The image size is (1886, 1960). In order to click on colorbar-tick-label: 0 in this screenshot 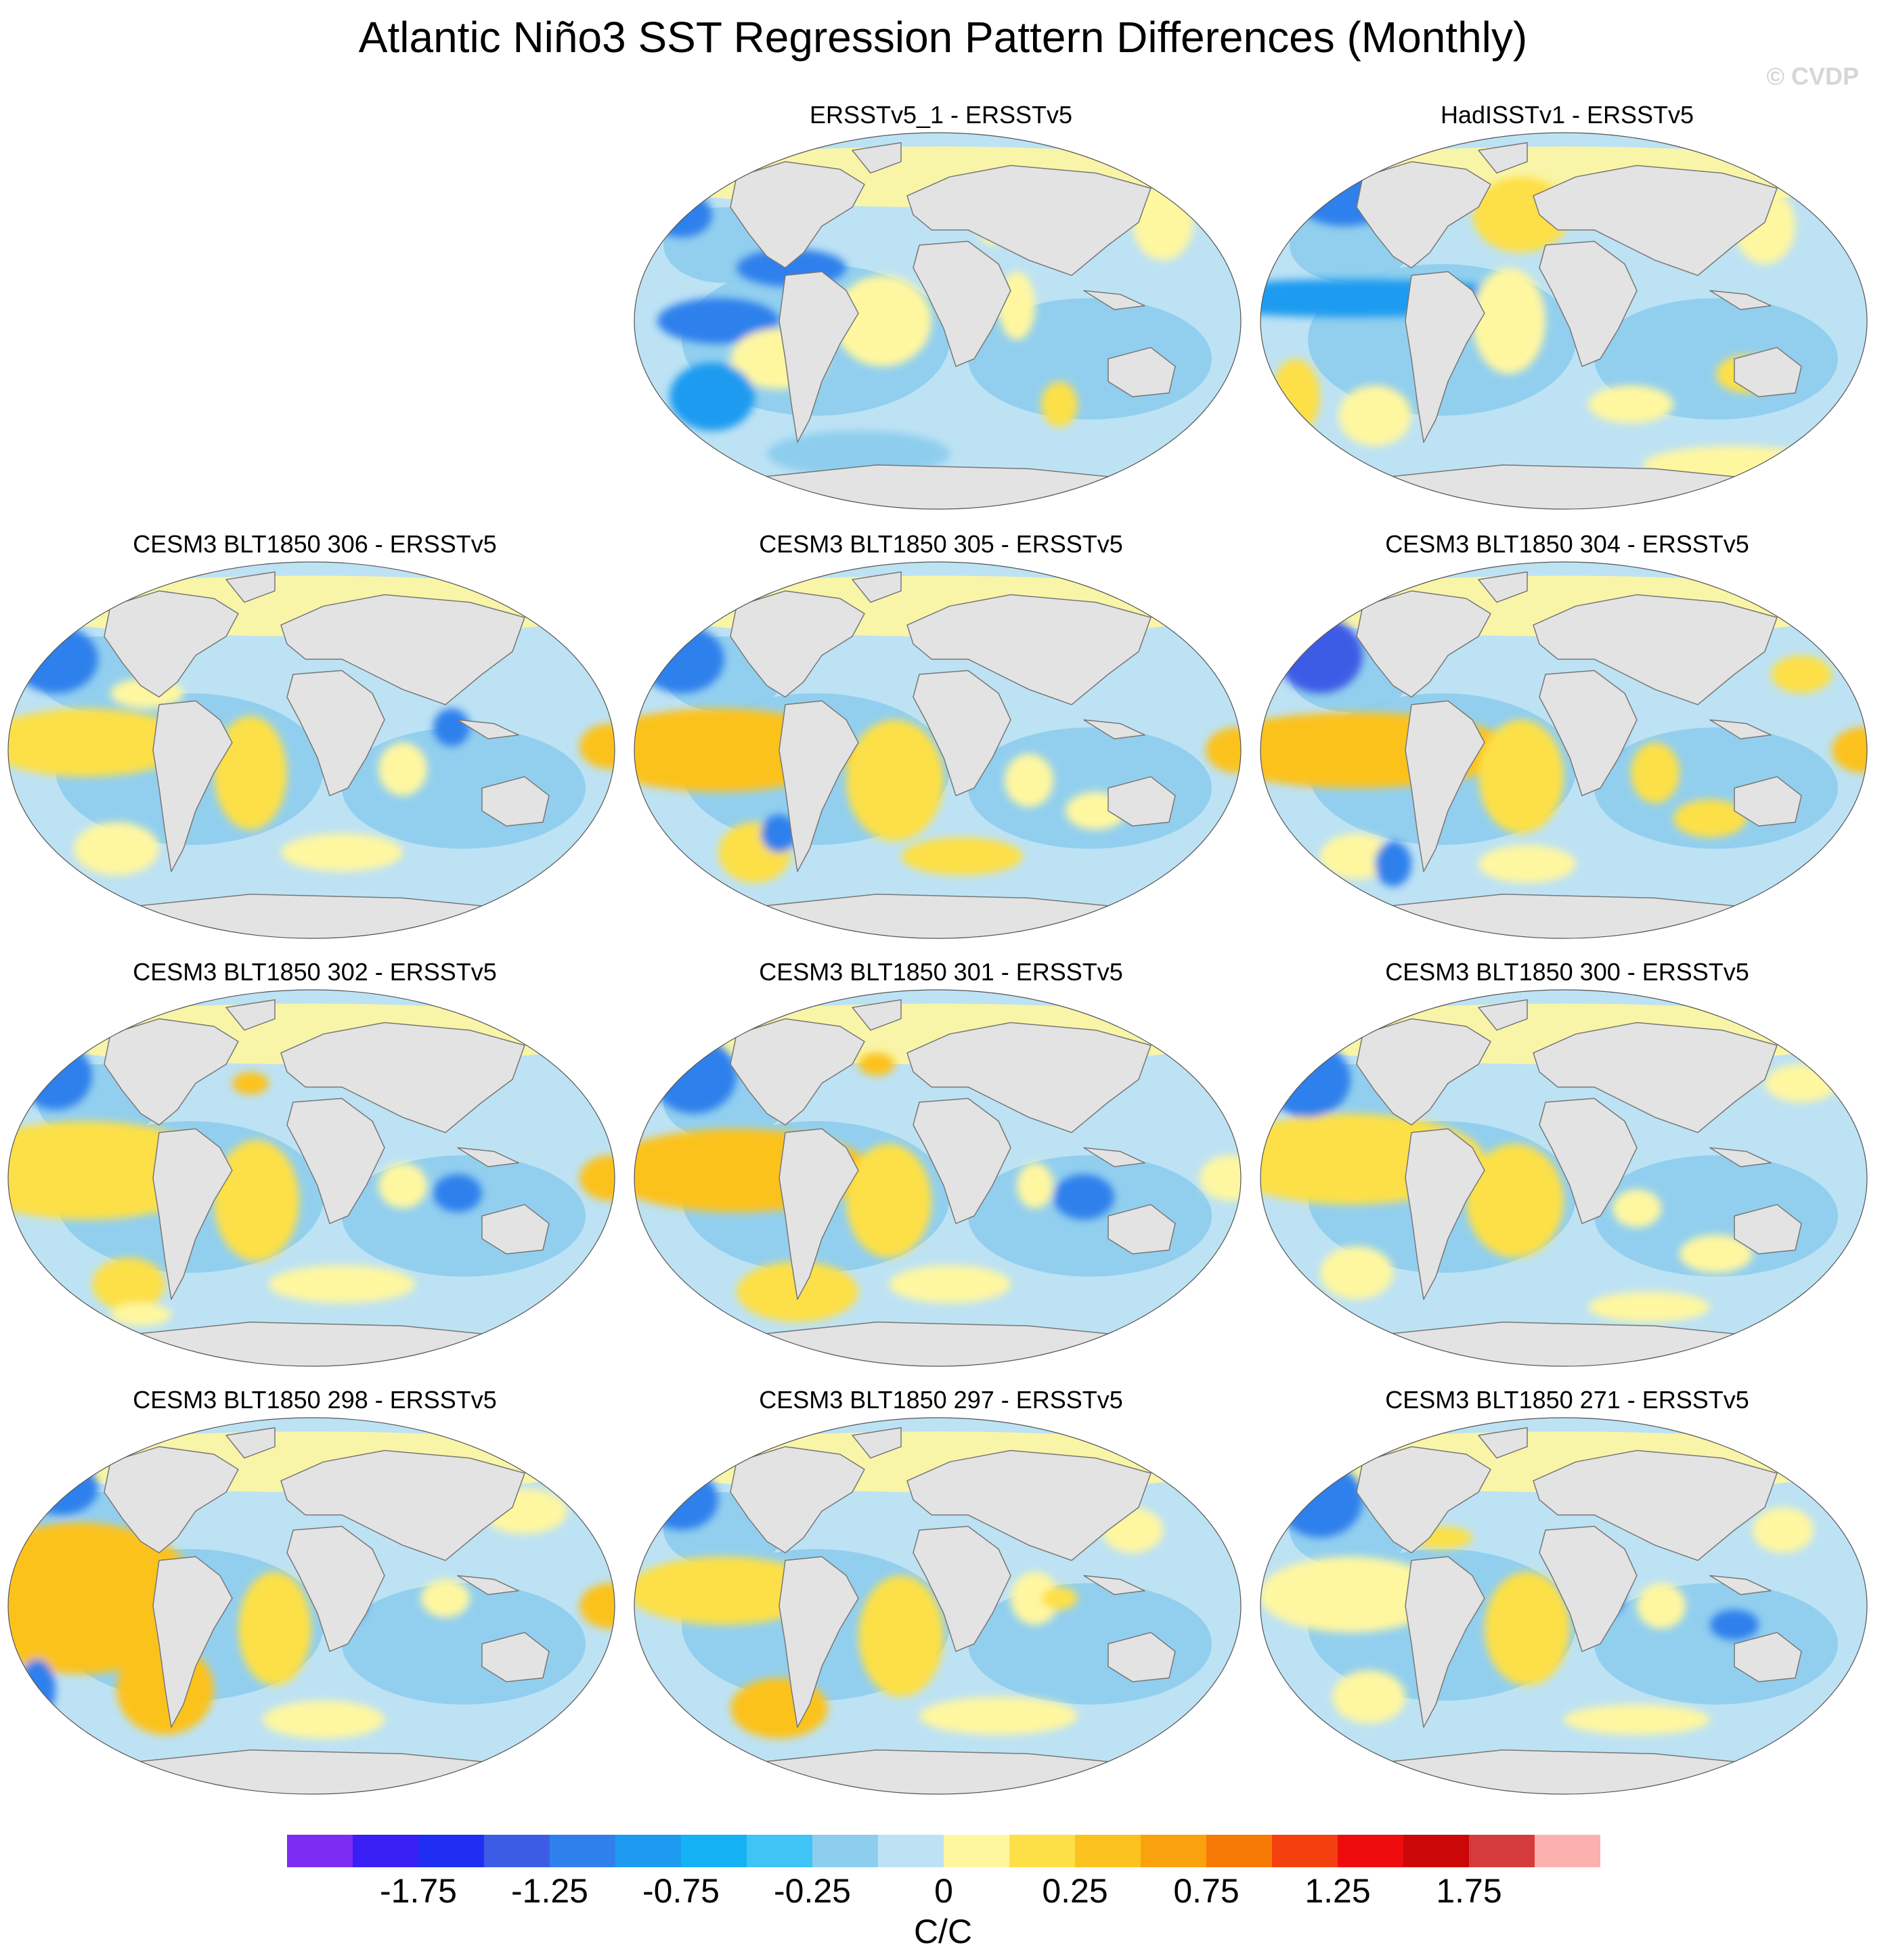, I will do `click(943, 1891)`.